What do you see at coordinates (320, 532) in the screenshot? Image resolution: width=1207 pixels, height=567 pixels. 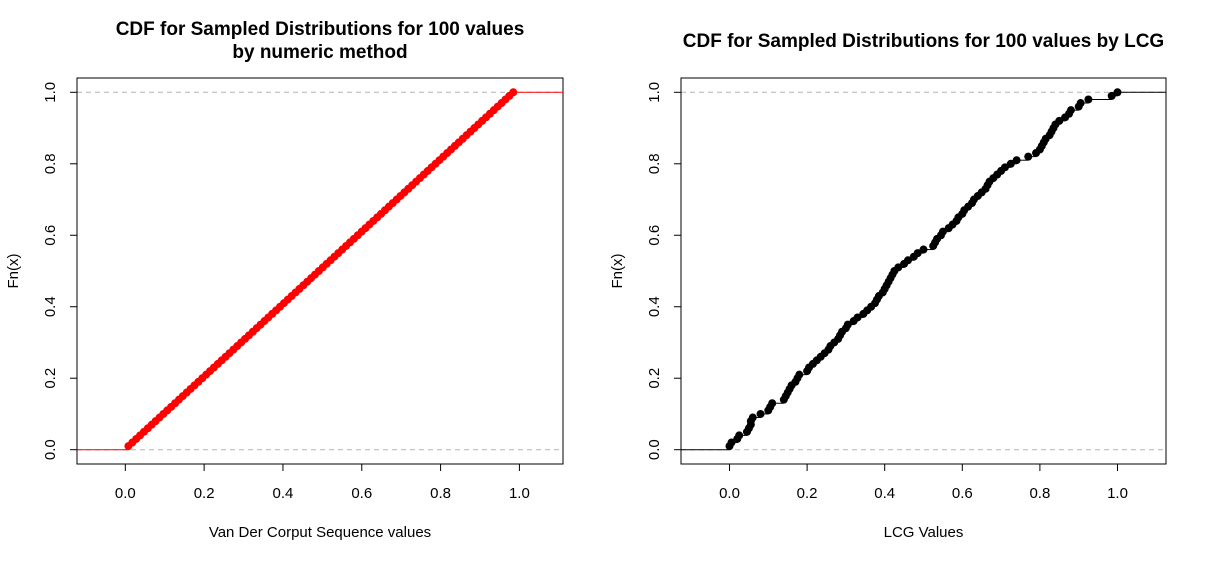 I see `x-axis-label: Van Der Corput Sequence values` at bounding box center [320, 532].